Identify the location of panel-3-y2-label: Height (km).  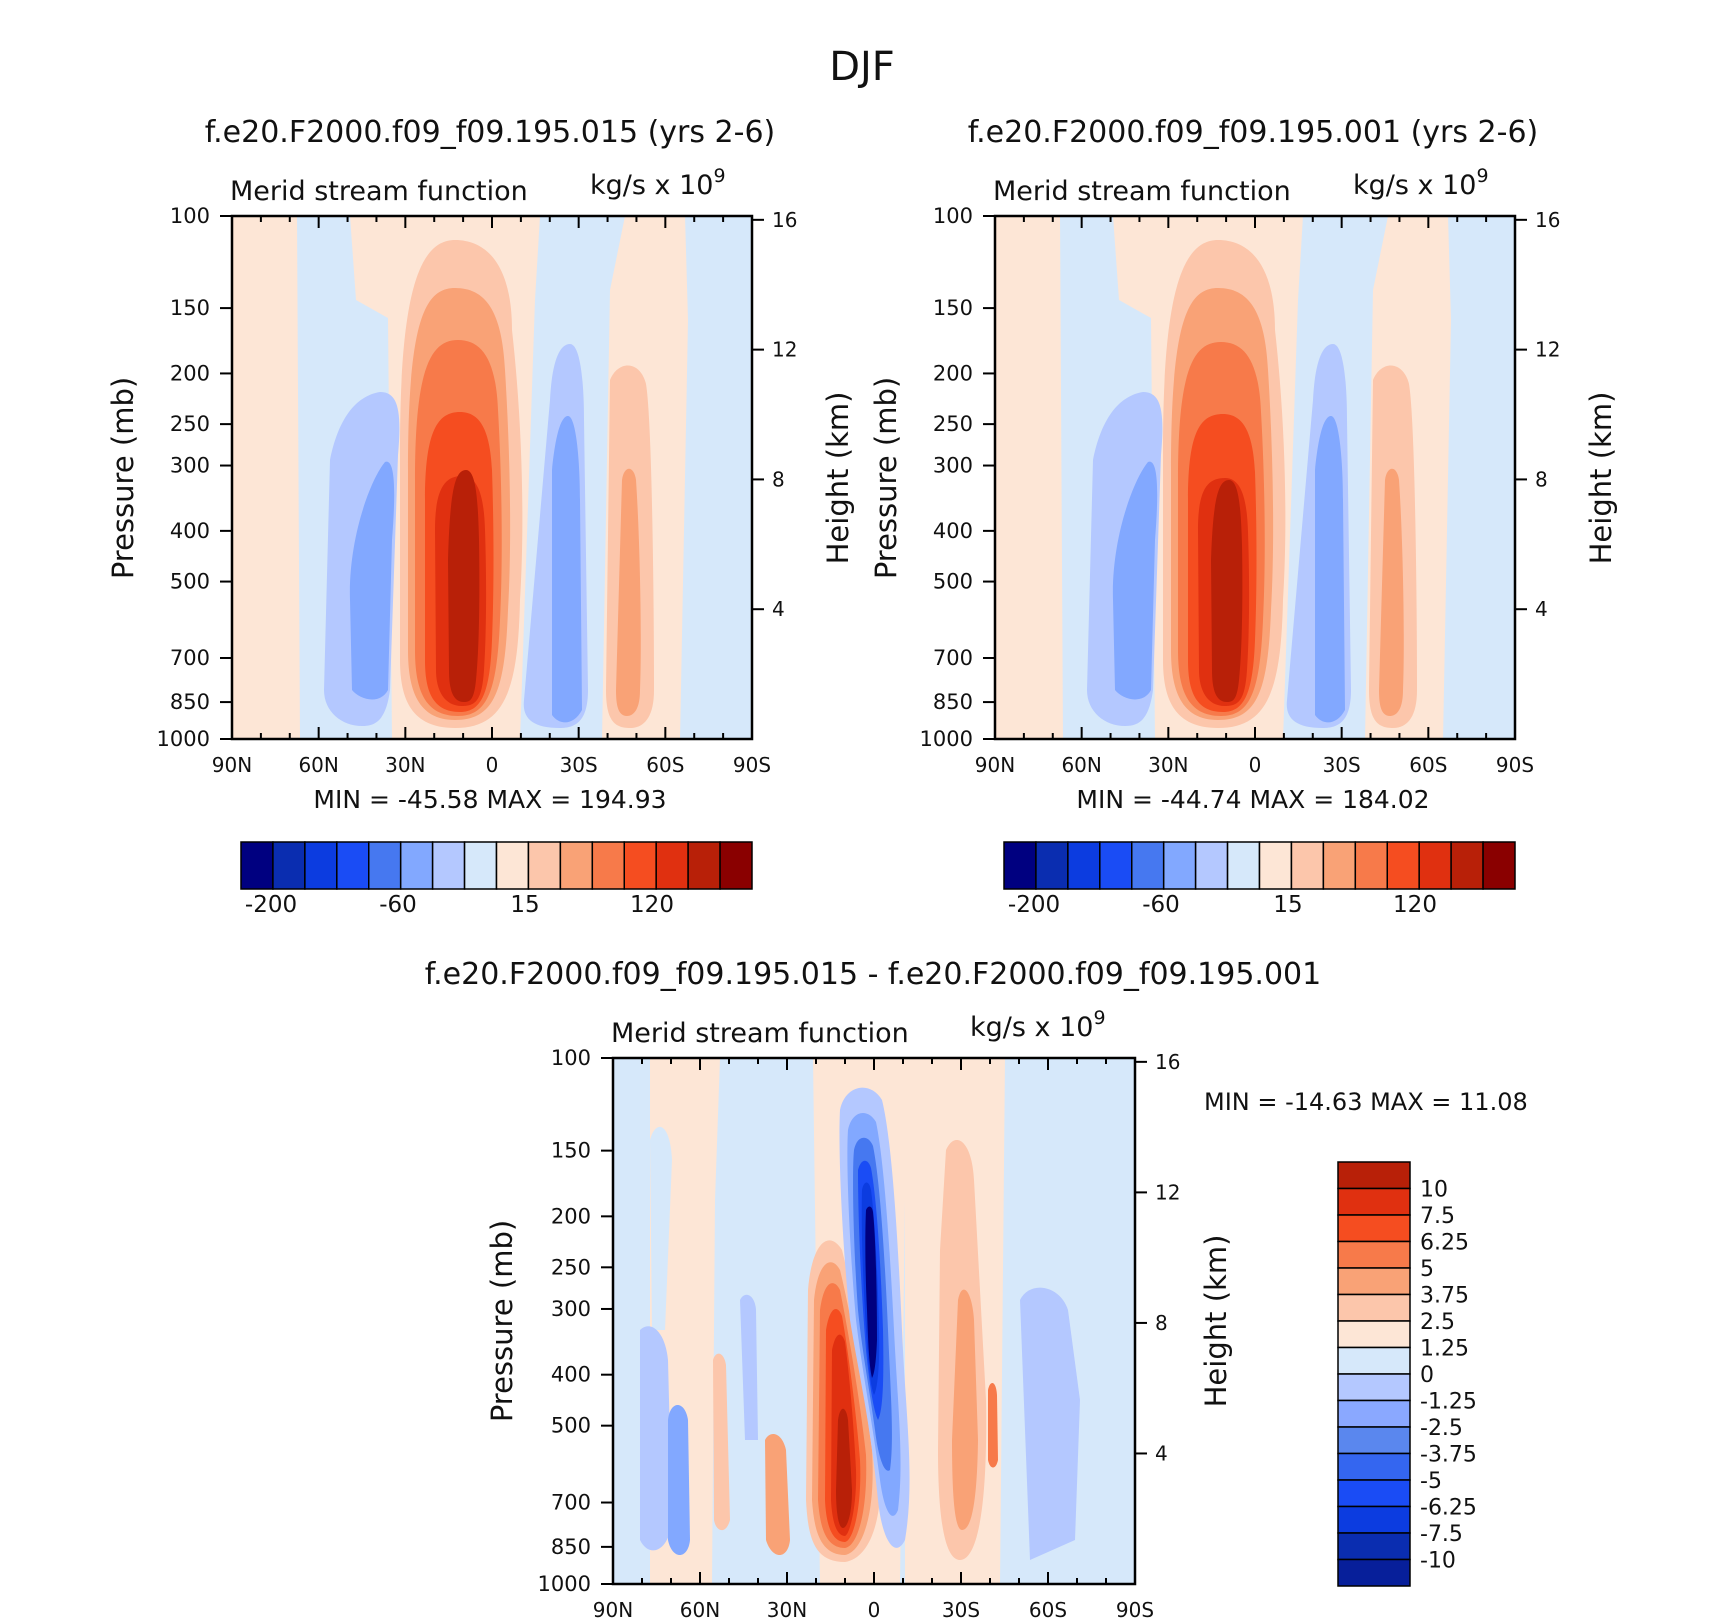
(1216, 1321).